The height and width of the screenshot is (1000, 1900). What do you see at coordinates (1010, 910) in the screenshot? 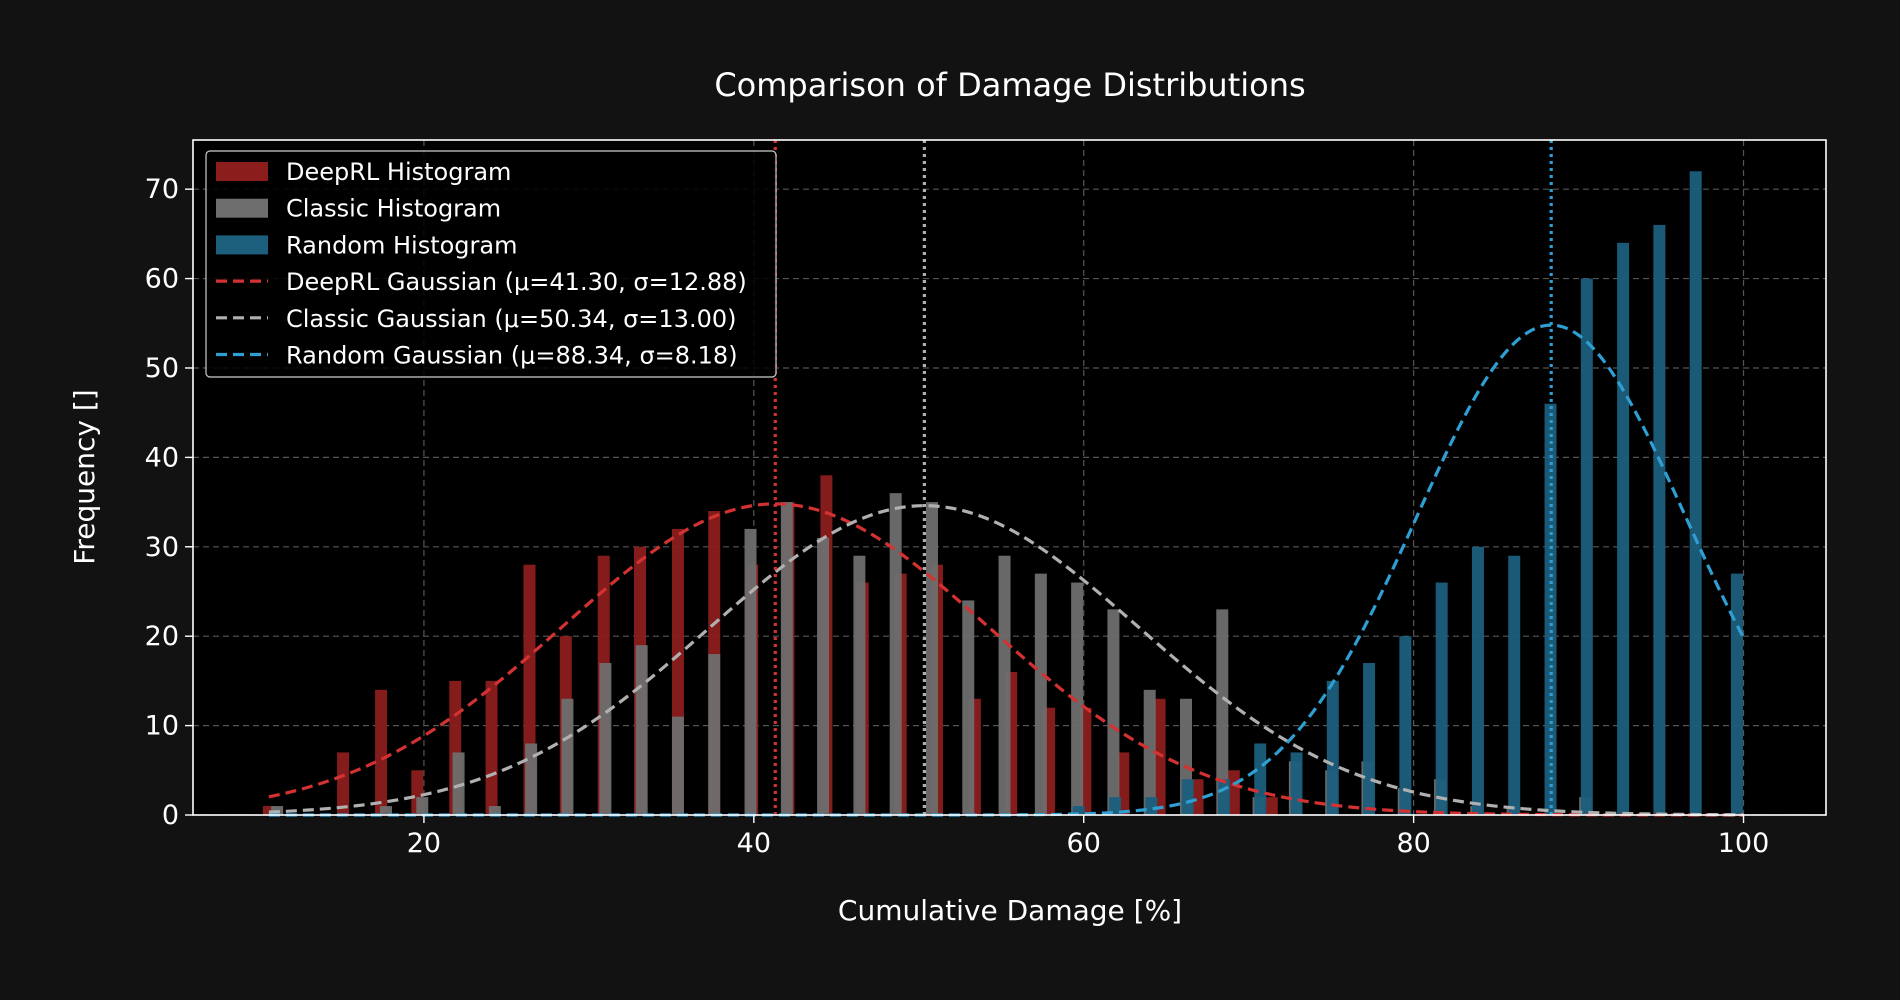
I see `x-axis-label: Cumulative Damage [%]` at bounding box center [1010, 910].